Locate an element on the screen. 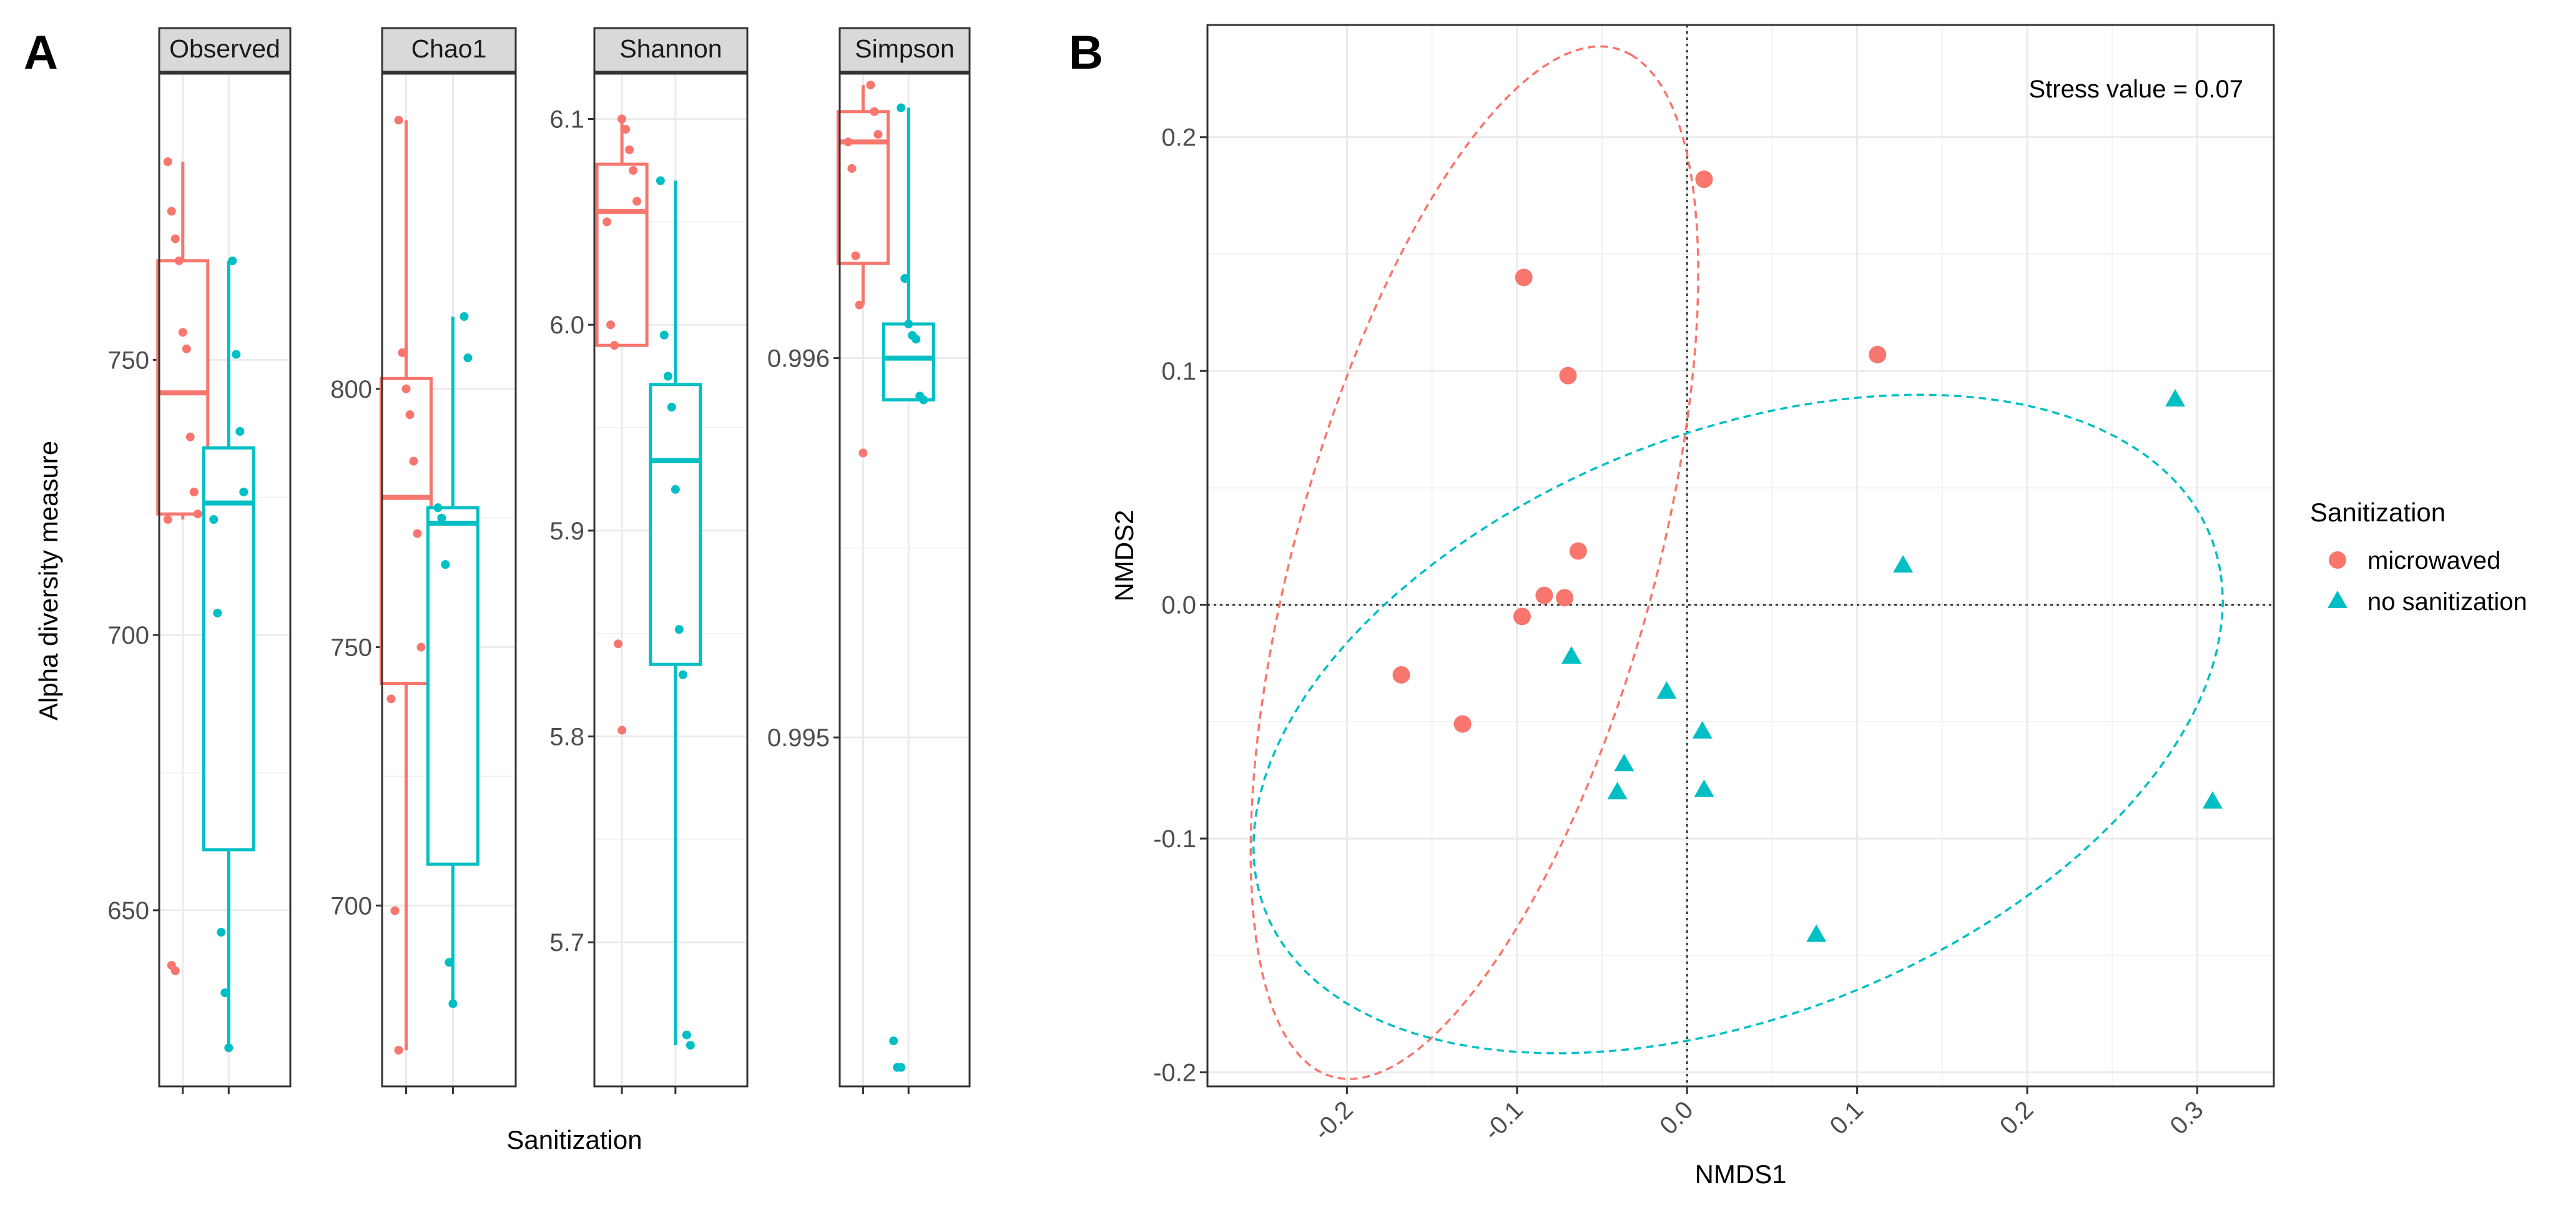  y-tick-label: 5.8 is located at coordinates (566, 737).